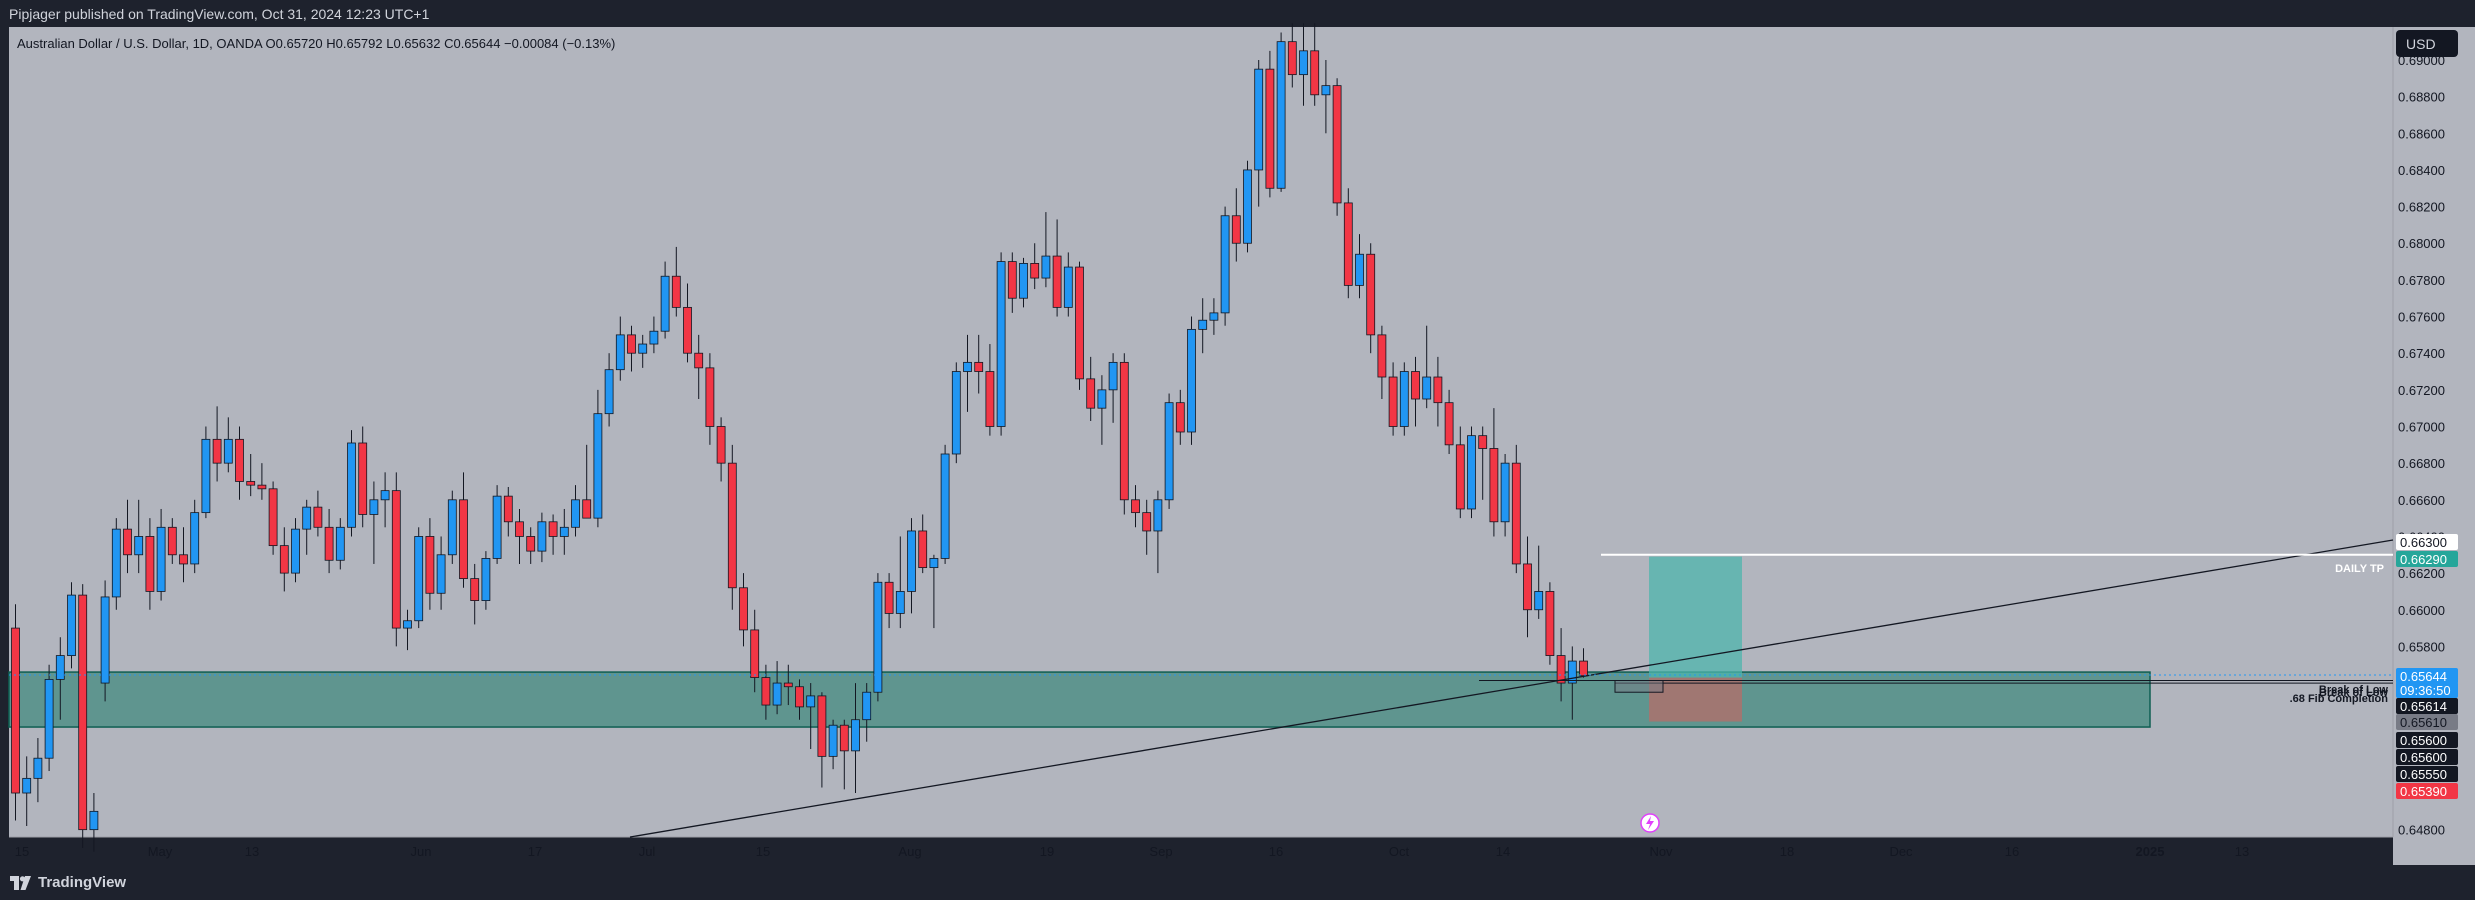 Image resolution: width=2475 pixels, height=900 pixels. Describe the element at coordinates (1639, 686) in the screenshot. I see `fib-completion-box` at that location.